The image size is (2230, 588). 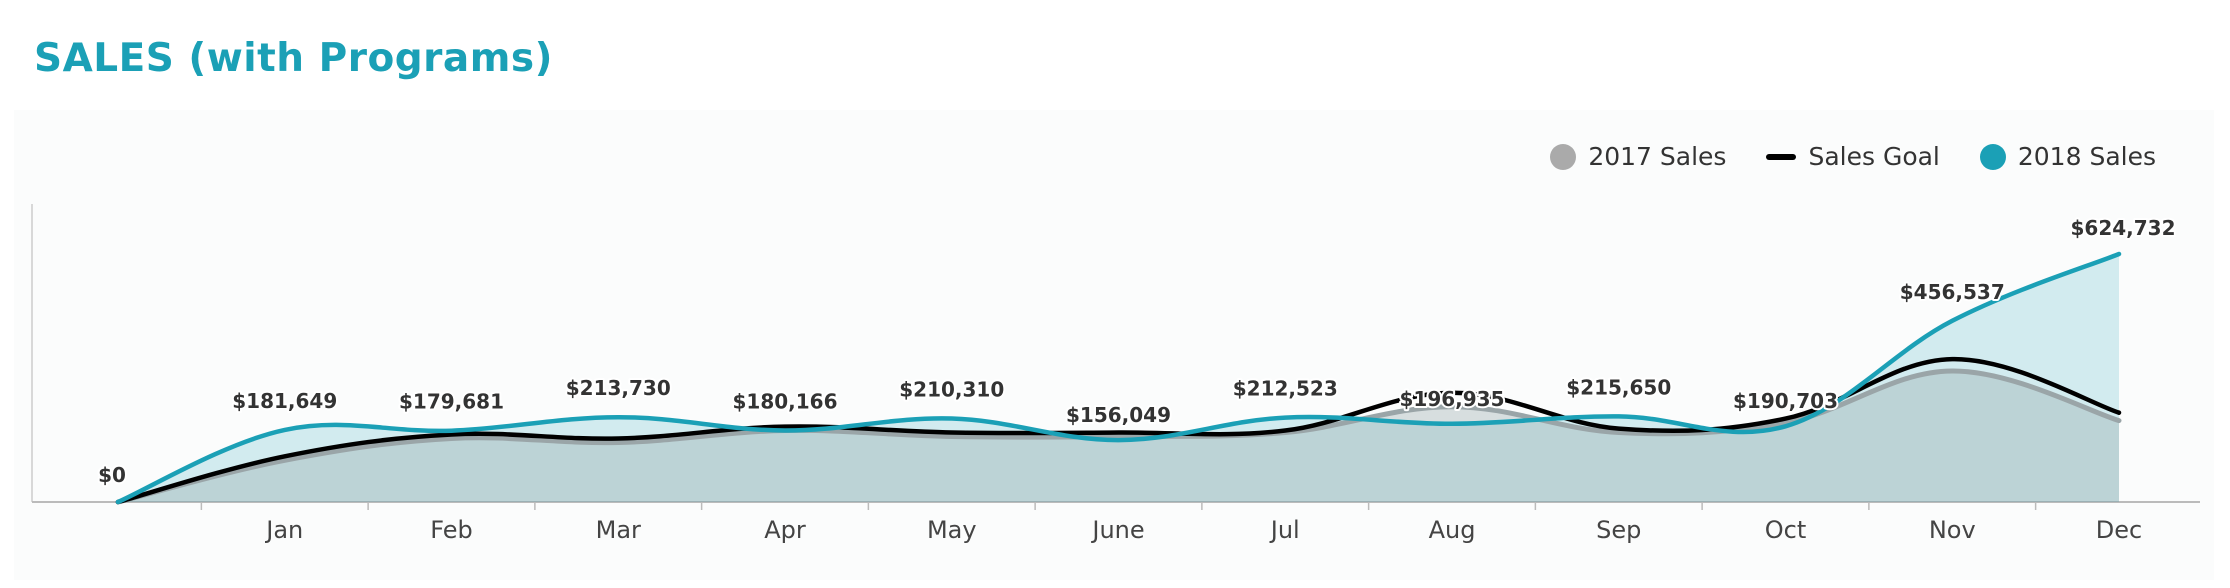 What do you see at coordinates (2122, 228) in the screenshot?
I see `data-label-2018-sales: $624,732` at bounding box center [2122, 228].